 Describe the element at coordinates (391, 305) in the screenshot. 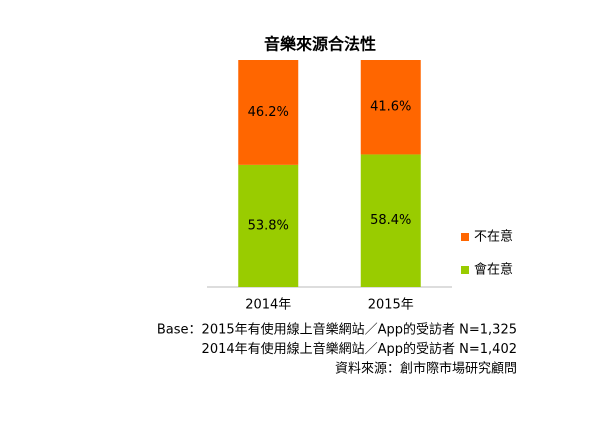

I see `x-tick-label: 2015年` at that location.